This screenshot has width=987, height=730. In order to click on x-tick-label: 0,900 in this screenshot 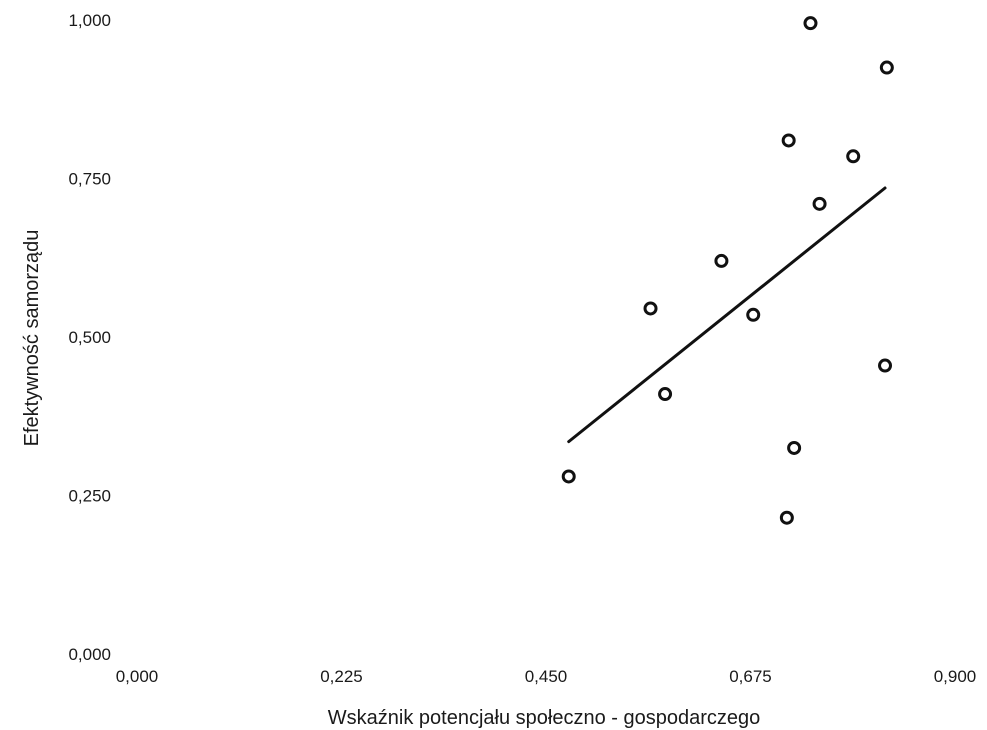, I will do `click(955, 676)`.